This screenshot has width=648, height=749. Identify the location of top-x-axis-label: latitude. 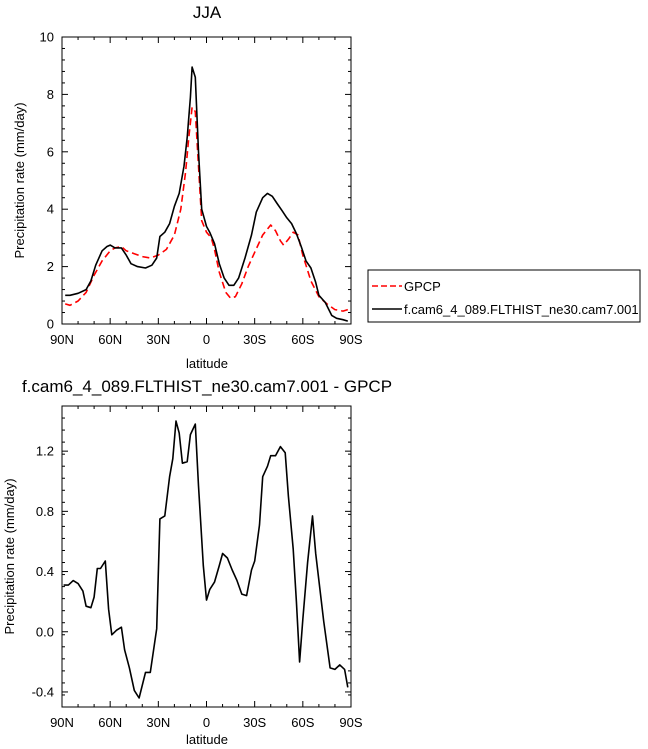
(207, 363).